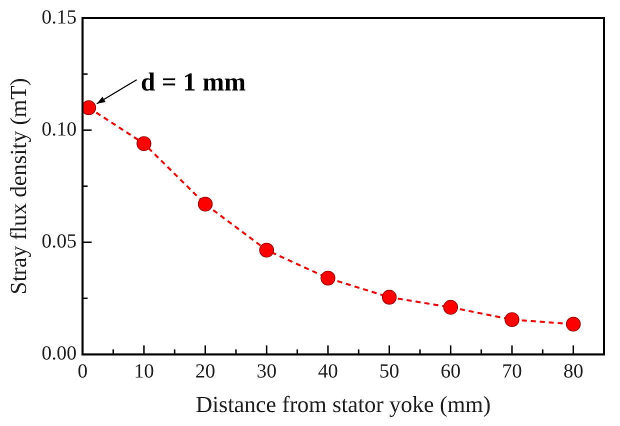 The height and width of the screenshot is (426, 620). I want to click on x-tick-label: 70, so click(512, 371).